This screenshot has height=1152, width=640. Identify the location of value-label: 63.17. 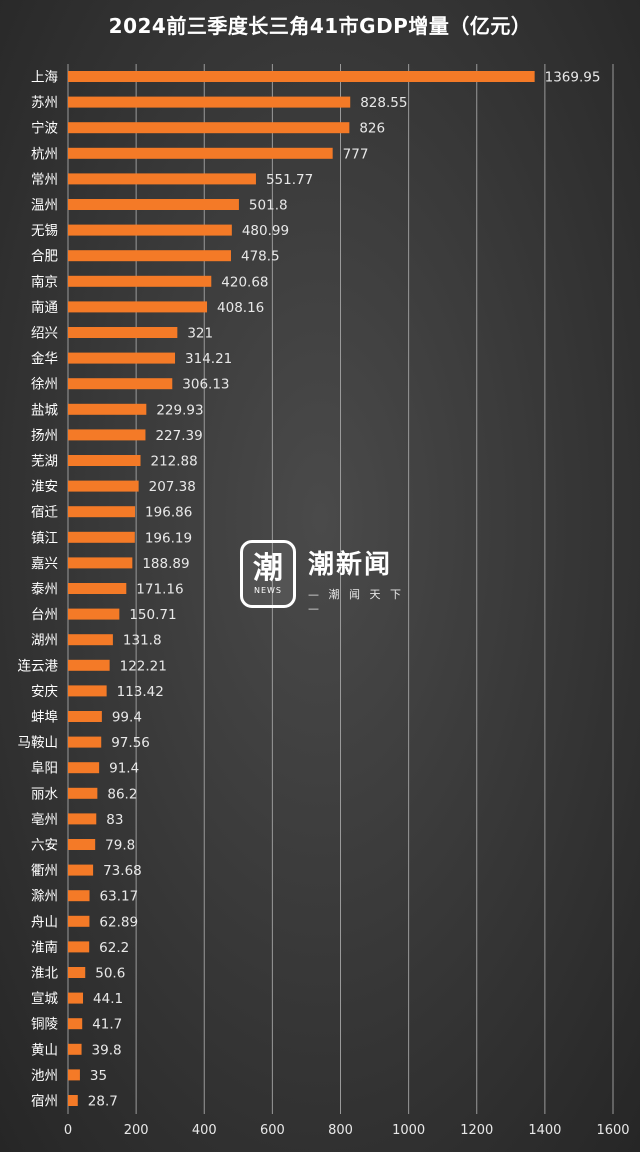
(119, 897).